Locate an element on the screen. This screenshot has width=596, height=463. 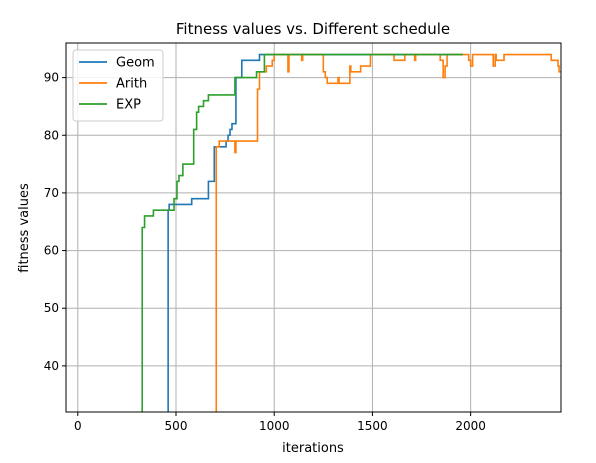
legend: Geom Arith EXP is located at coordinates (118, 85).